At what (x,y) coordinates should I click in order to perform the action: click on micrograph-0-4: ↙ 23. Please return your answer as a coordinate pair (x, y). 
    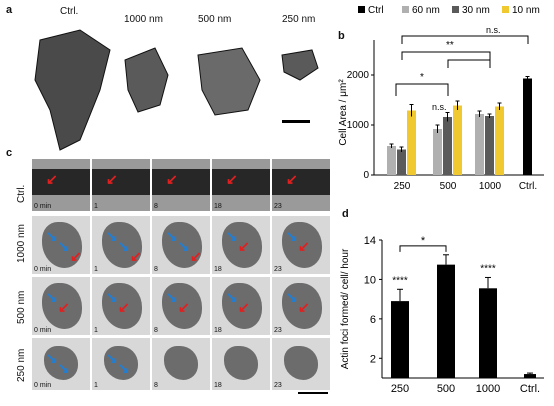
    Looking at the image, I should click on (301, 185).